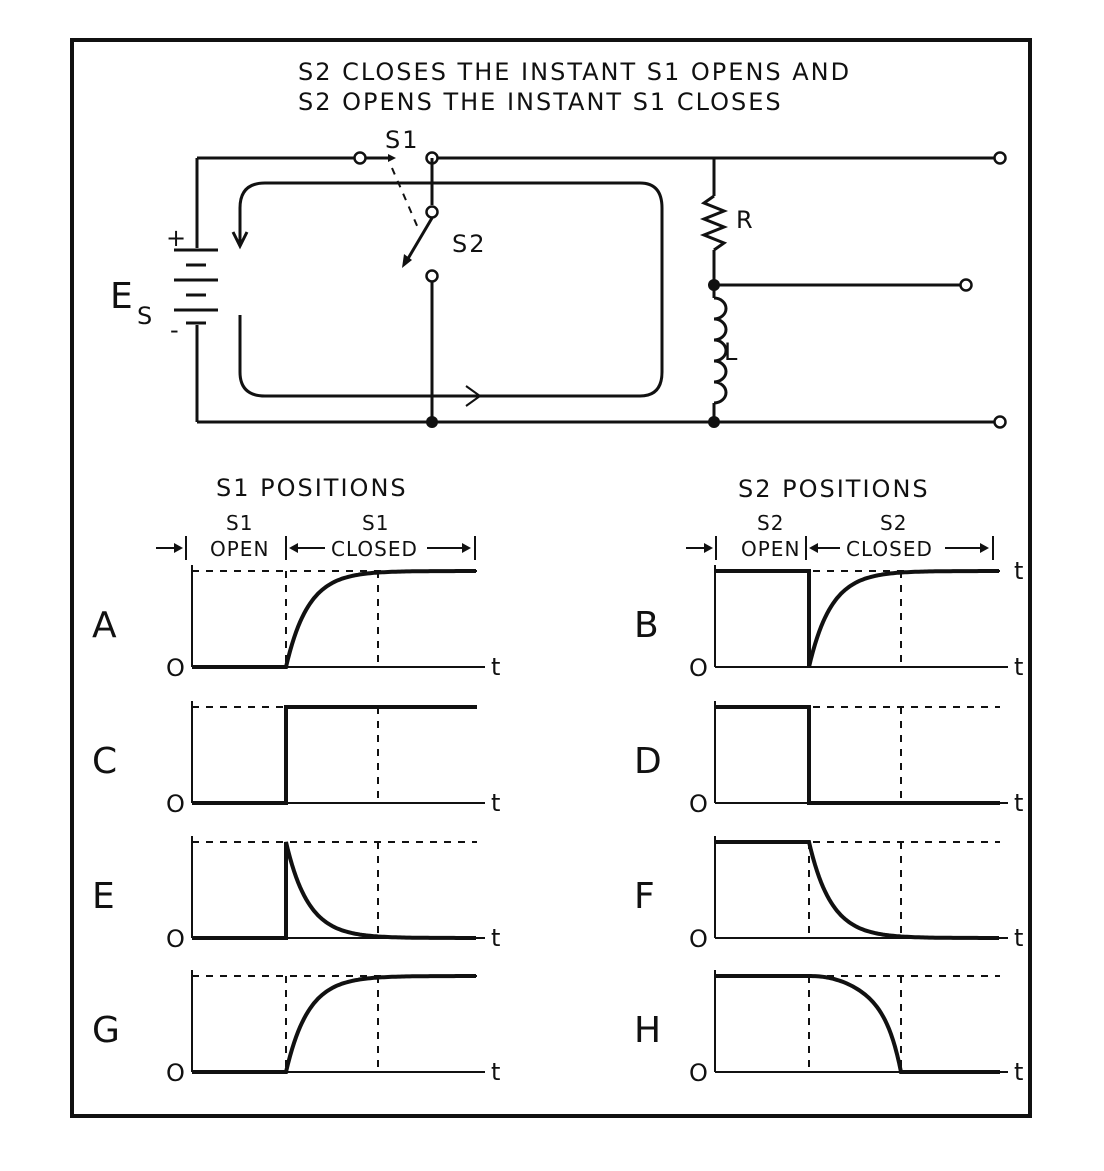 The image size is (1104, 1171). I want to click on resistor-r, so click(714, 223).